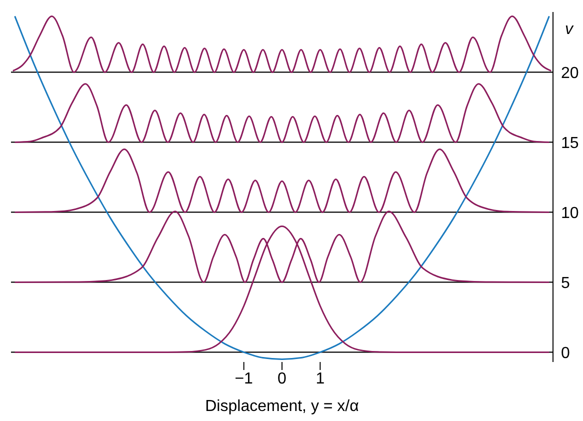  I want to click on y-tick-label: 5, so click(565, 283).